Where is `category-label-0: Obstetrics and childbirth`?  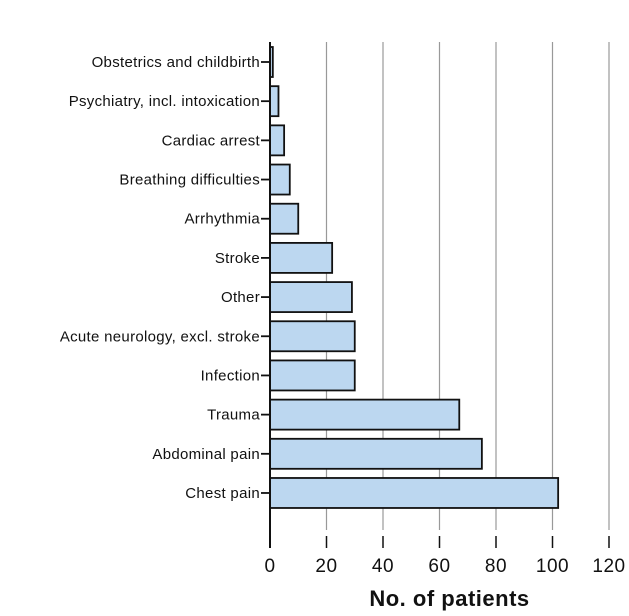 category-label-0: Obstetrics and childbirth is located at coordinates (176, 62).